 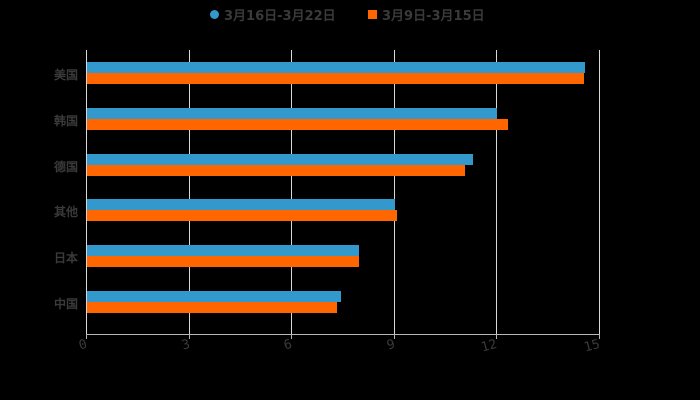 I want to click on category-label: 韩国, so click(x=65, y=121).